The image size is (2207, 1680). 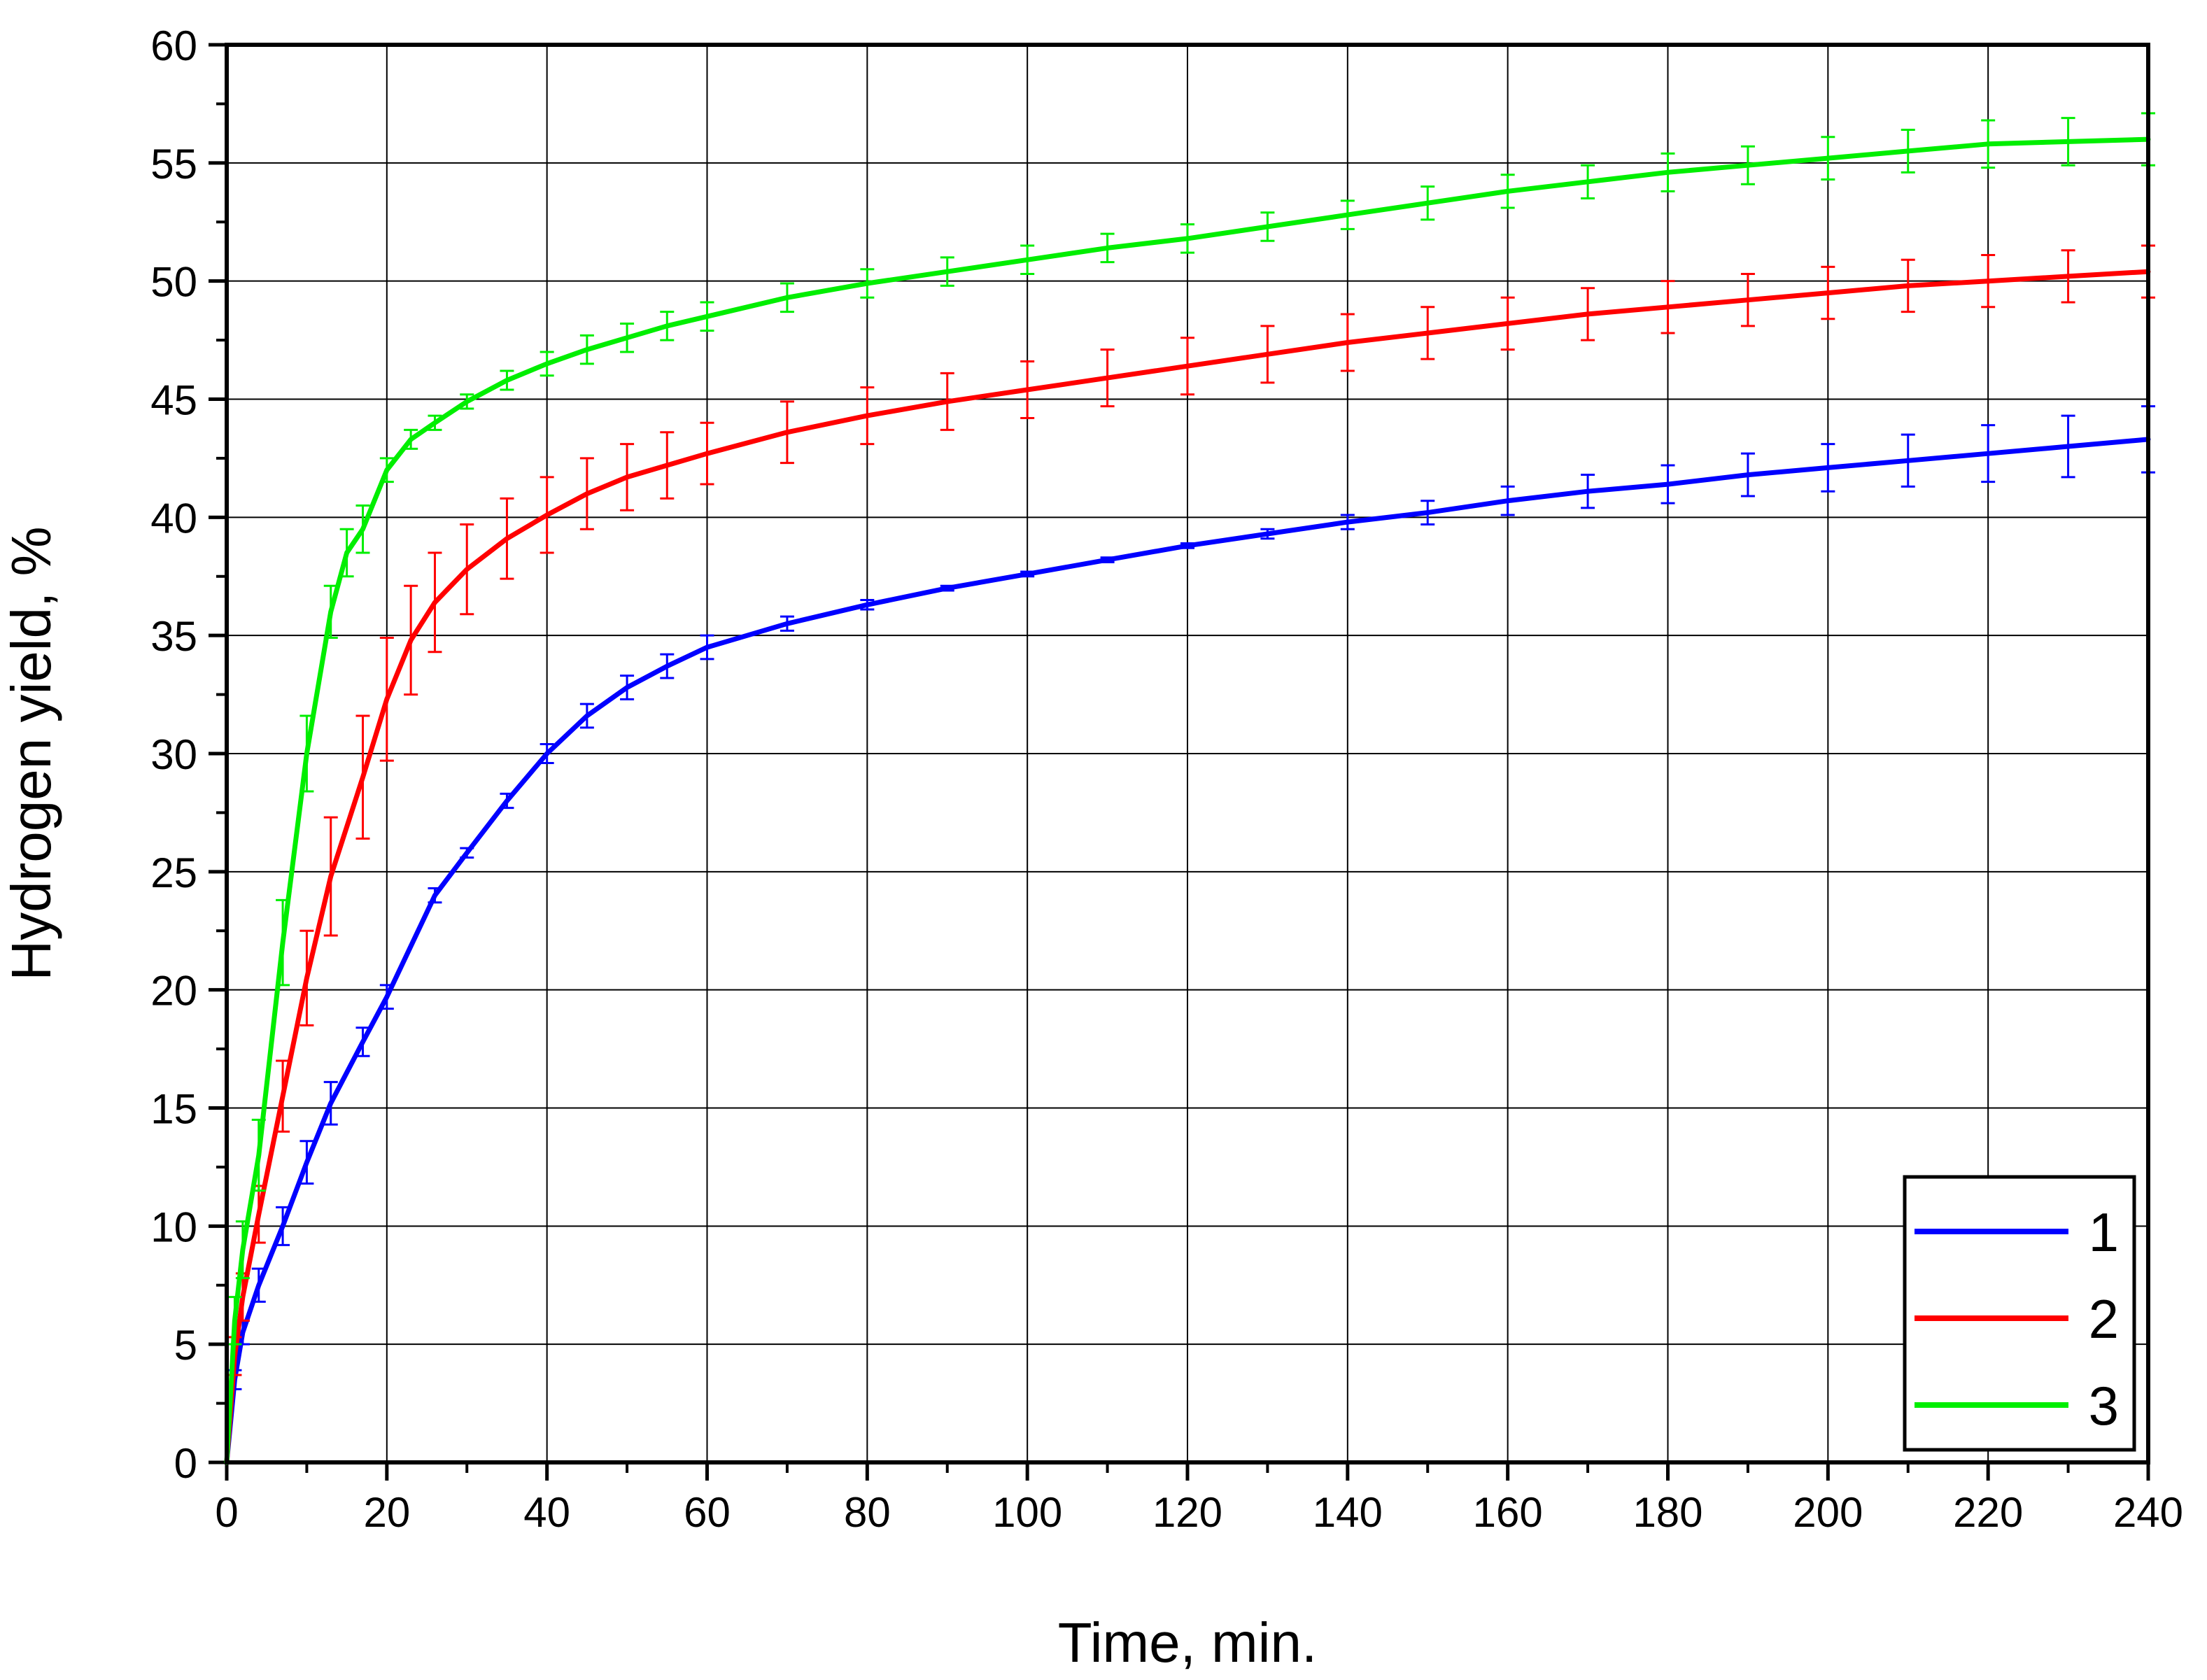 What do you see at coordinates (185, 1463) in the screenshot?
I see `y-tick-label: 0` at bounding box center [185, 1463].